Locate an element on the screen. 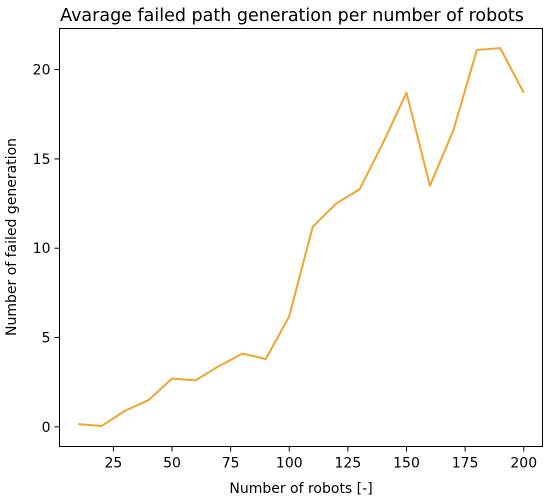  y-axis: 0 5 10 15 20 is located at coordinates (46, 249).